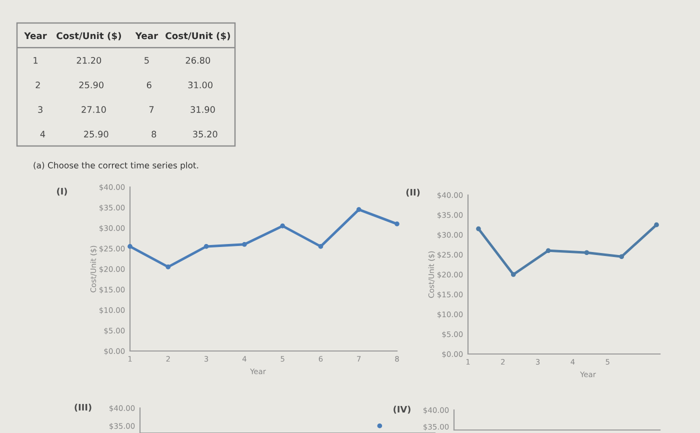 Image resolution: width=700 pixels, height=433 pixels. What do you see at coordinates (36, 60) in the screenshot?
I see `text: 1` at bounding box center [36, 60].